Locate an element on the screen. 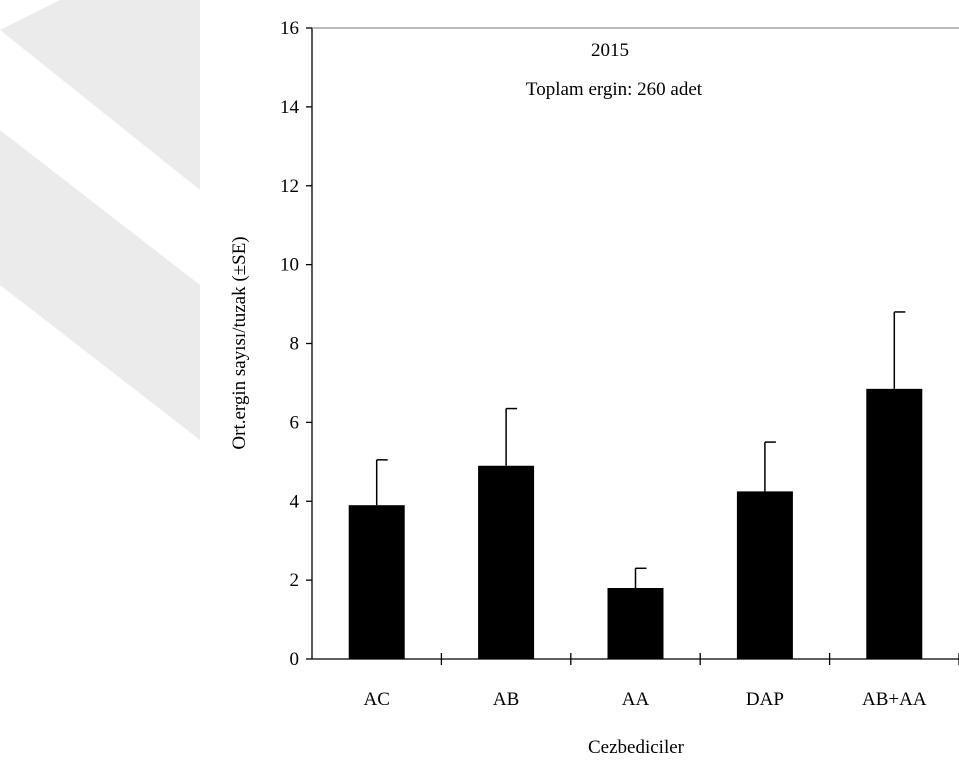  y-tick-label: 16 is located at coordinates (289, 28).